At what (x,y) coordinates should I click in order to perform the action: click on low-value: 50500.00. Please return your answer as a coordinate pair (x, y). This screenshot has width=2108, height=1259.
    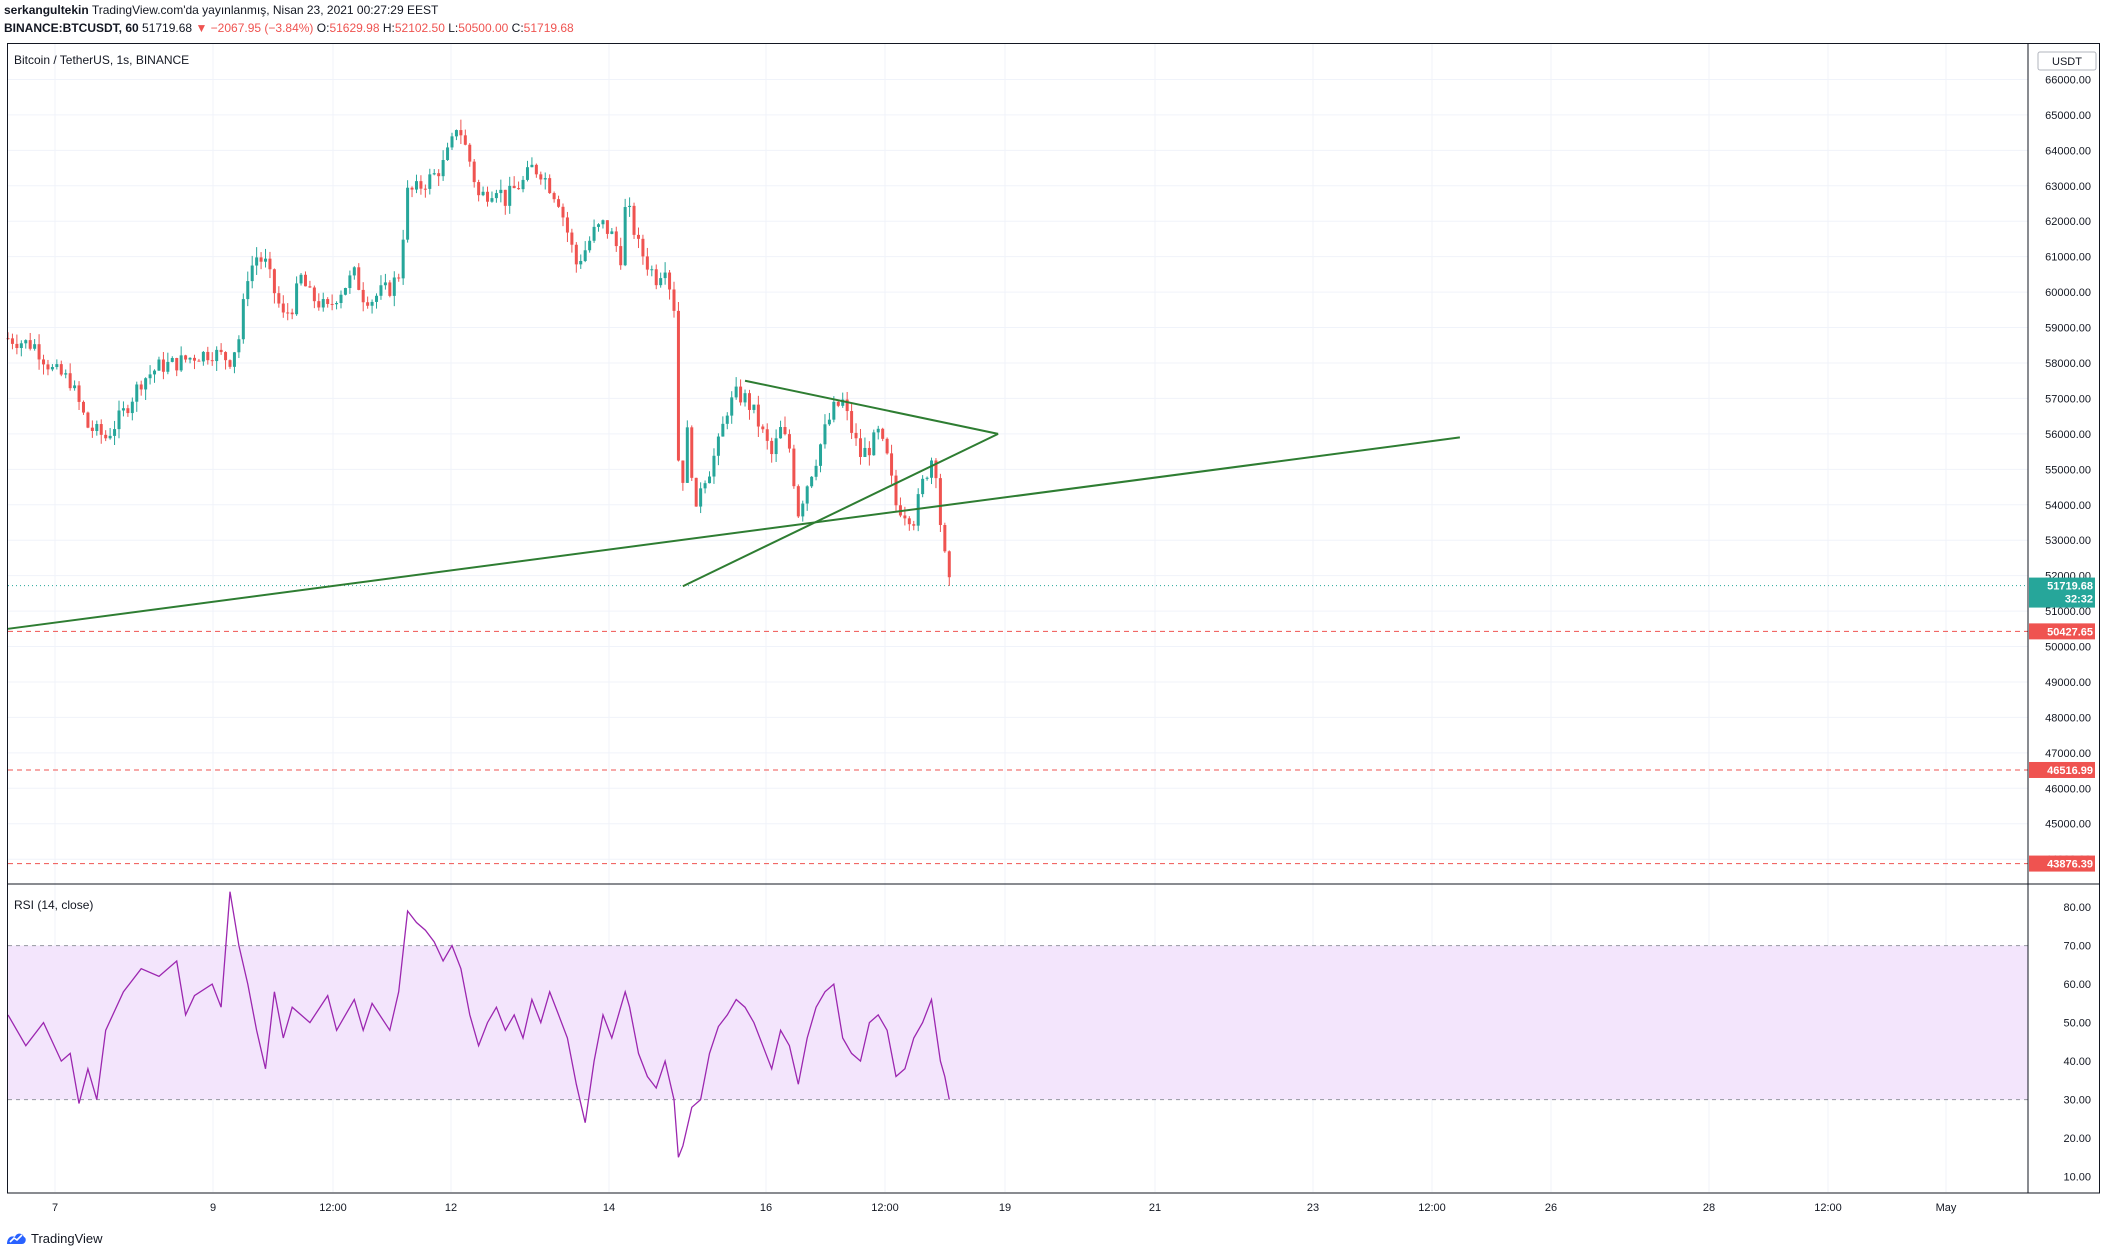
    Looking at the image, I should click on (483, 28).